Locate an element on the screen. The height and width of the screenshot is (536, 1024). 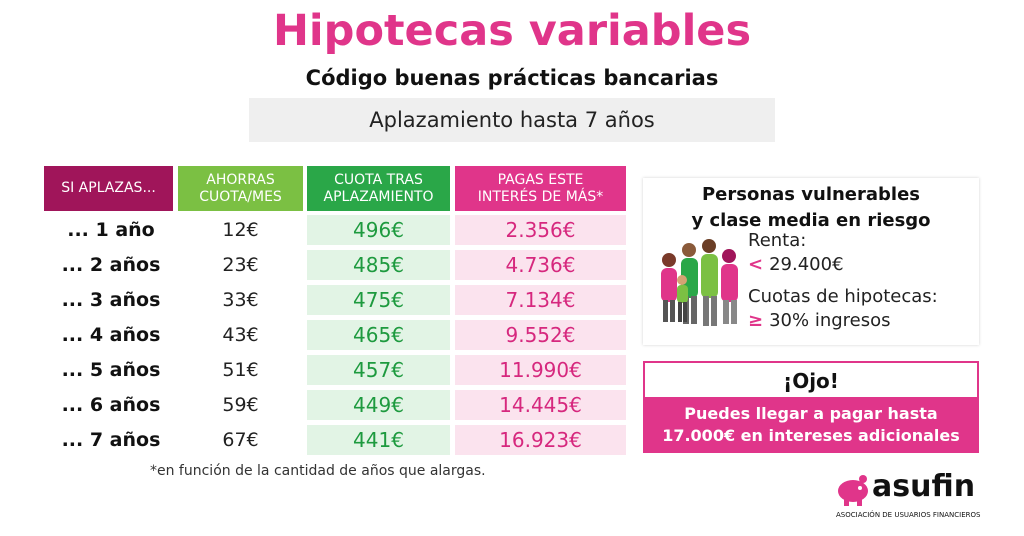
row-quota: 457€ is located at coordinates (378, 370).